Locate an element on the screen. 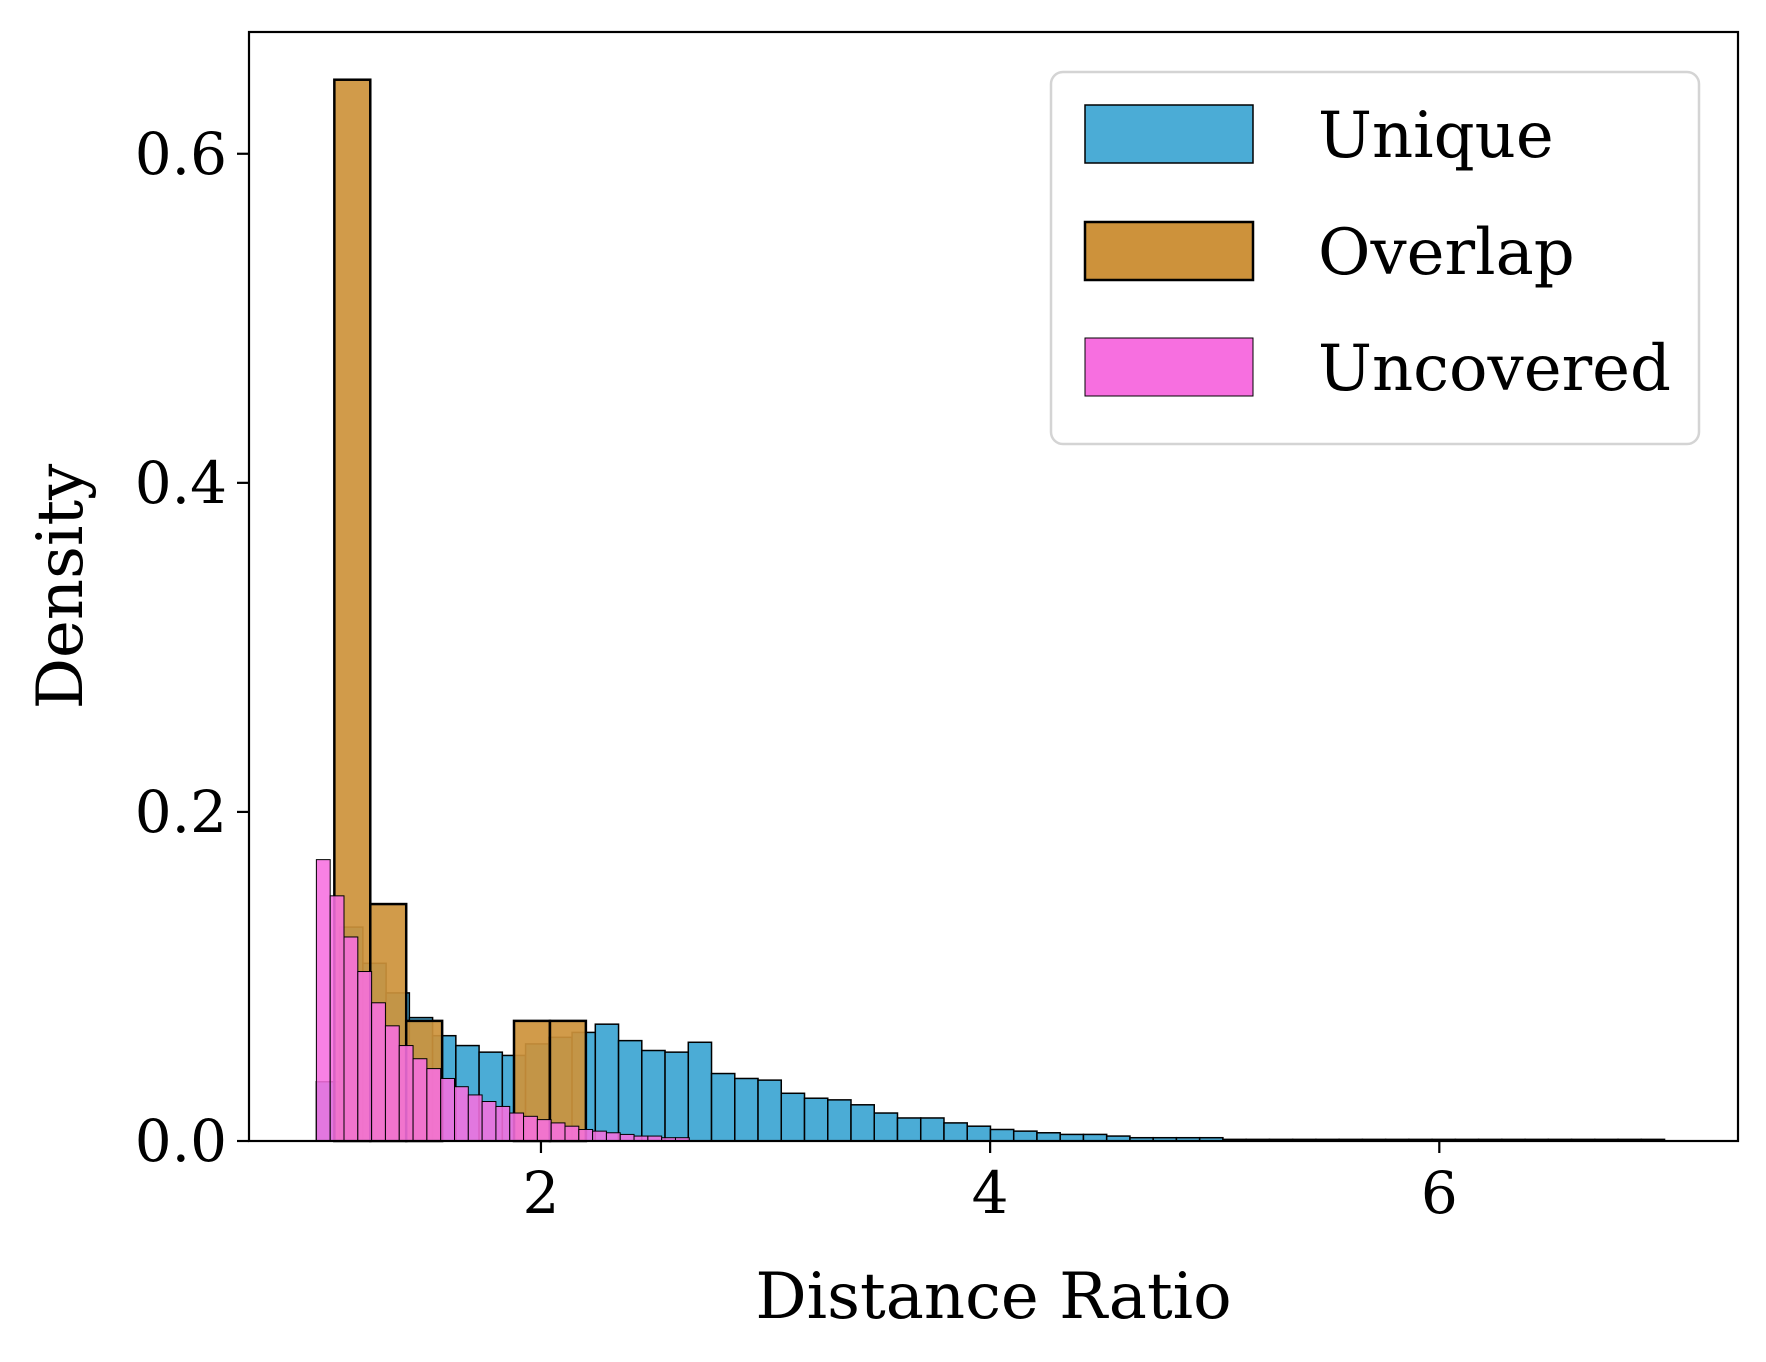 The image size is (1766, 1362). x-tick-label: 4 is located at coordinates (990, 1193).